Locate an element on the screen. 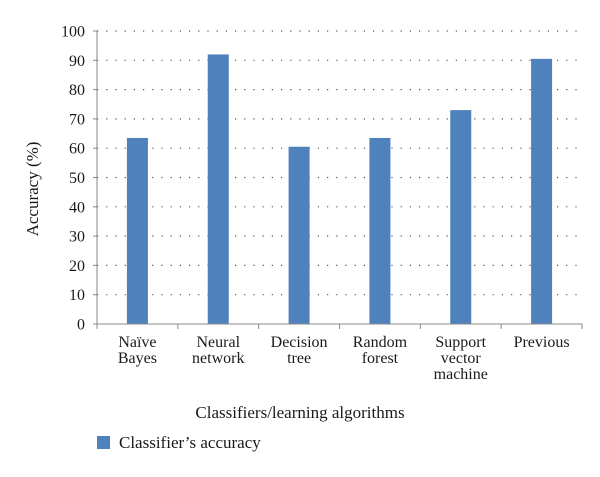 The width and height of the screenshot is (600, 477). legend-label: Classifier’s accuracy is located at coordinates (190, 442).